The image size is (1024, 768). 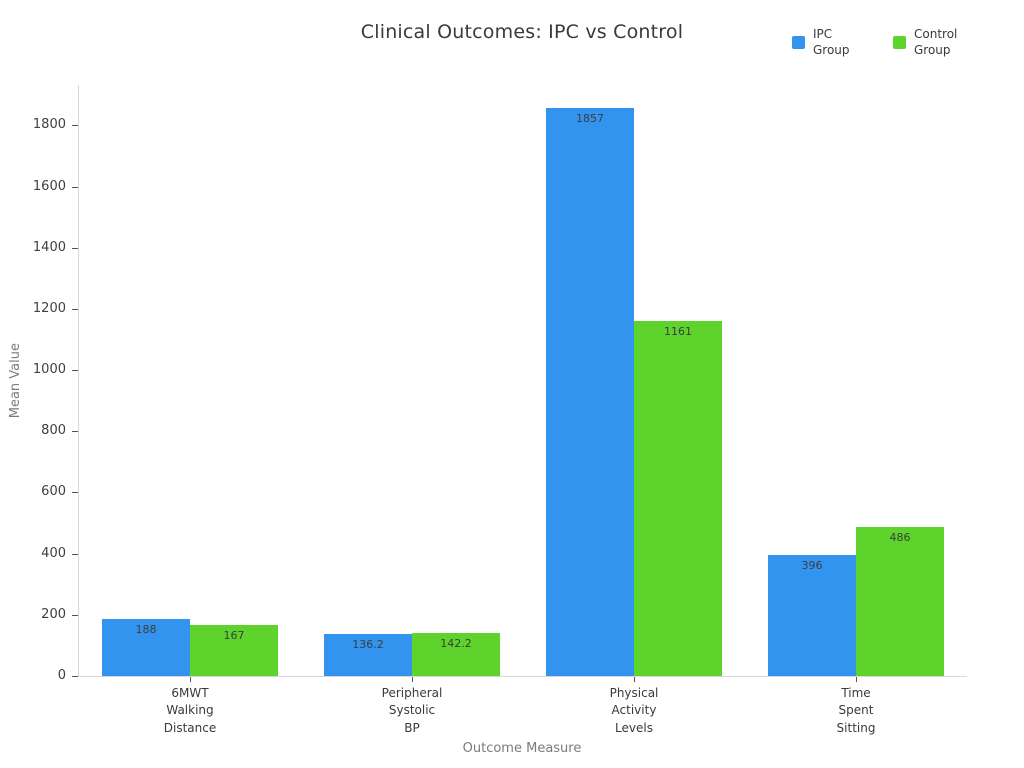 What do you see at coordinates (53, 492) in the screenshot?
I see `y-tick-label: 600` at bounding box center [53, 492].